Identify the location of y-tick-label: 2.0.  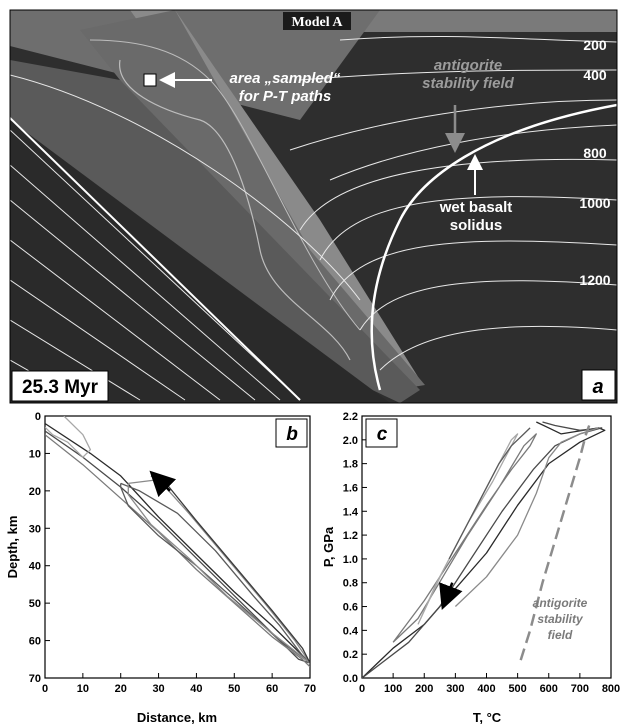
(350, 441).